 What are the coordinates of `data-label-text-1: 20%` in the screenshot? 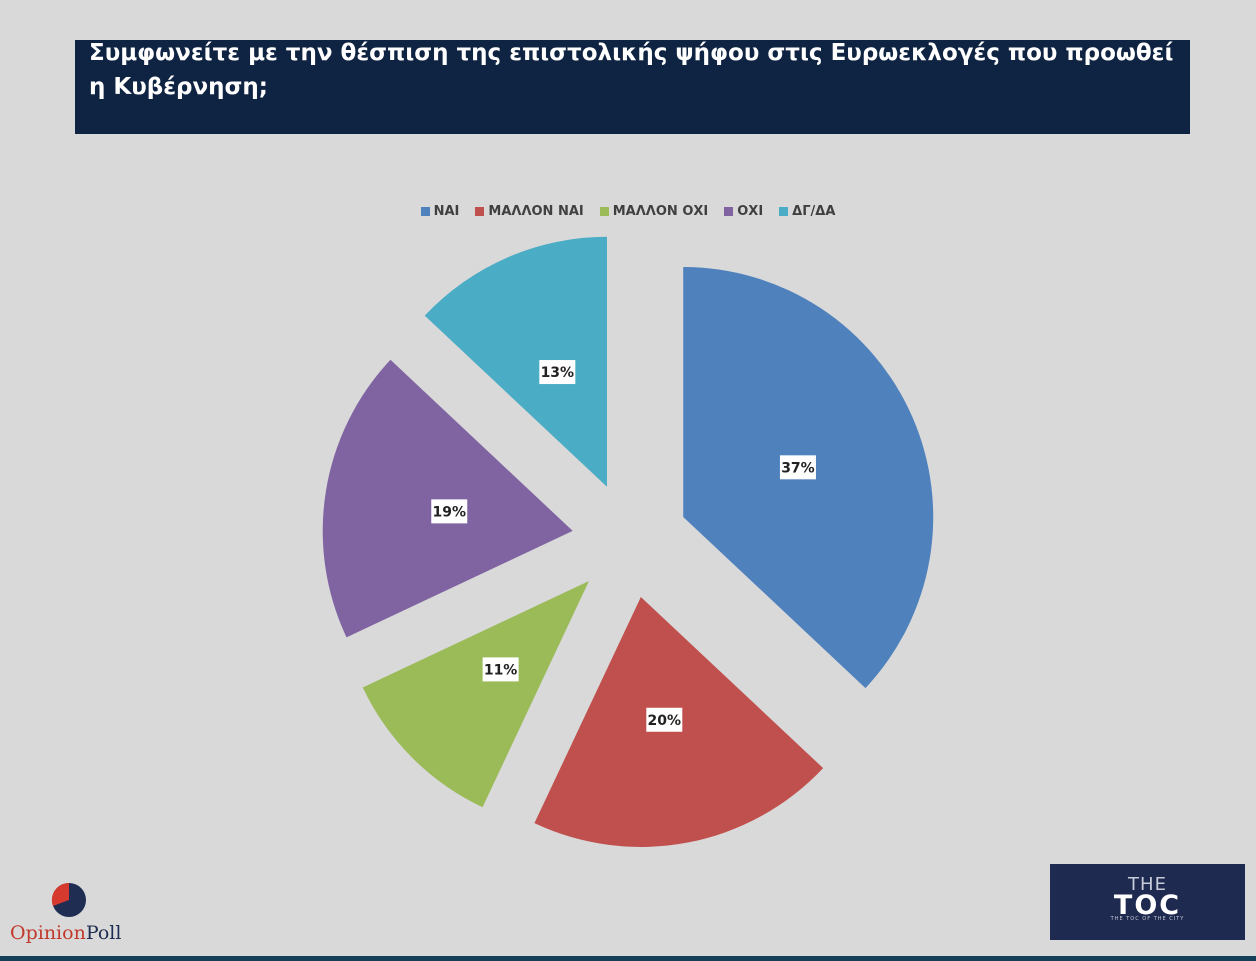 It's located at (665, 721).